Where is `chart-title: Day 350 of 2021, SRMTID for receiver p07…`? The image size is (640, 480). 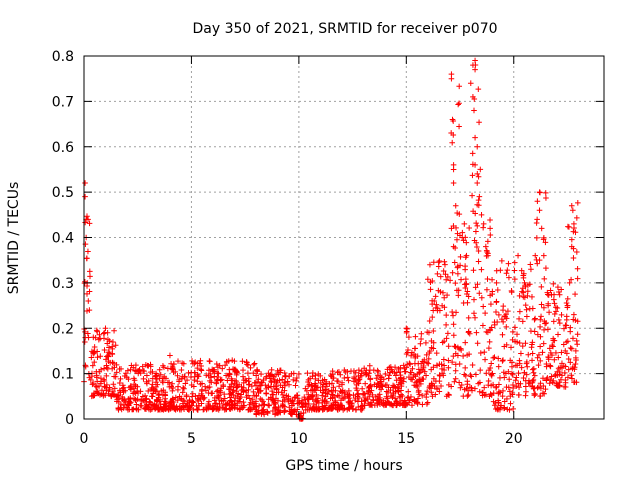
chart-title: Day 350 of 2021, SRMTID for receiver p07… is located at coordinates (344, 29).